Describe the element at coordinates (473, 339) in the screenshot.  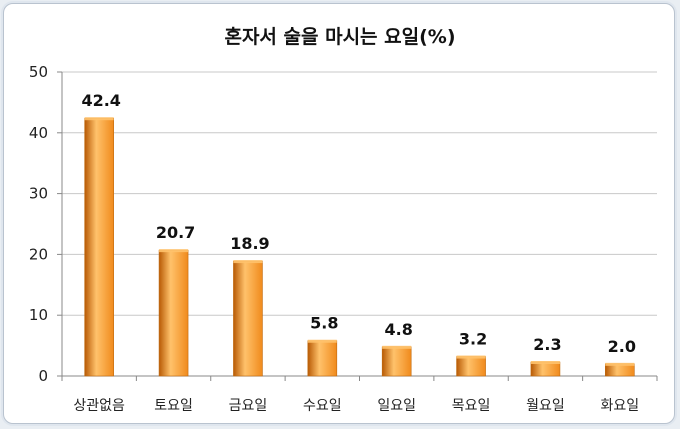
I see `data-label: 3.2` at that location.